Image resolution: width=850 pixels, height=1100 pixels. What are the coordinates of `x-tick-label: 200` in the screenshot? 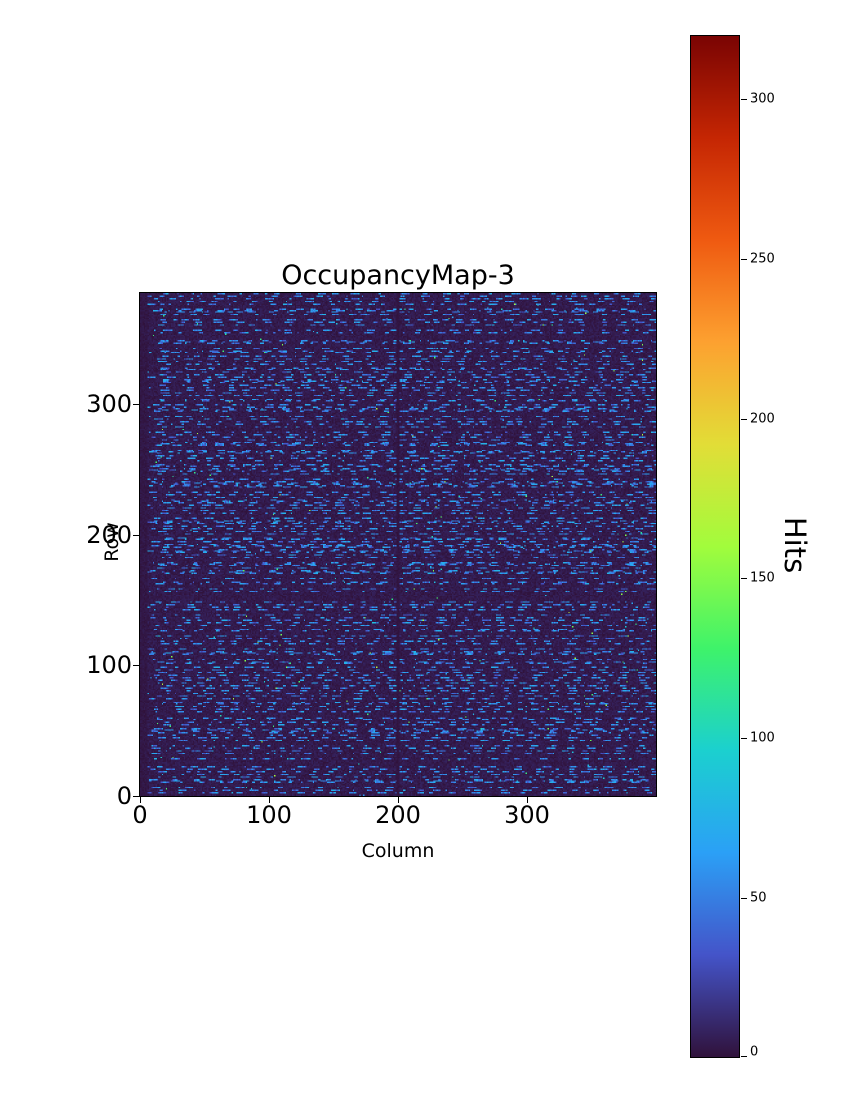 It's located at (398, 815).